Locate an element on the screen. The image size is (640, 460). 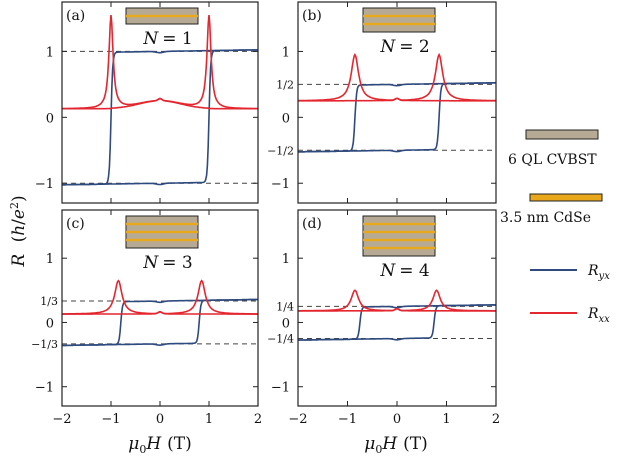
panel-frame is located at coordinates (160, 102).